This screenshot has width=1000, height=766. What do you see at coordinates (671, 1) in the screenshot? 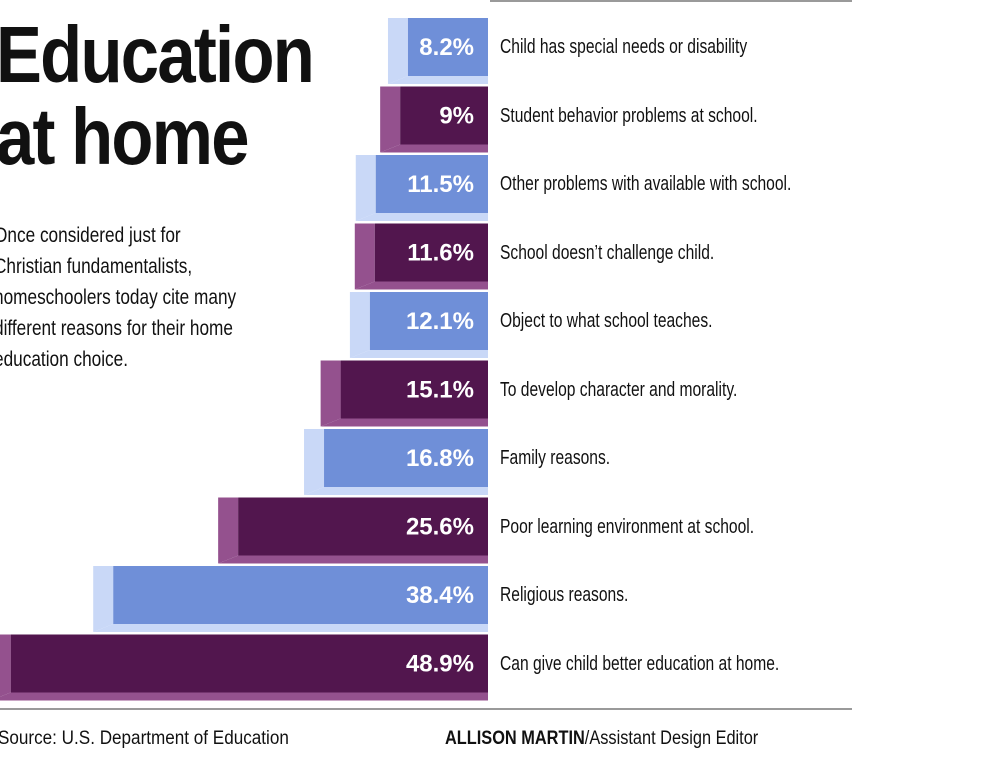
I see `top-rule` at bounding box center [671, 1].